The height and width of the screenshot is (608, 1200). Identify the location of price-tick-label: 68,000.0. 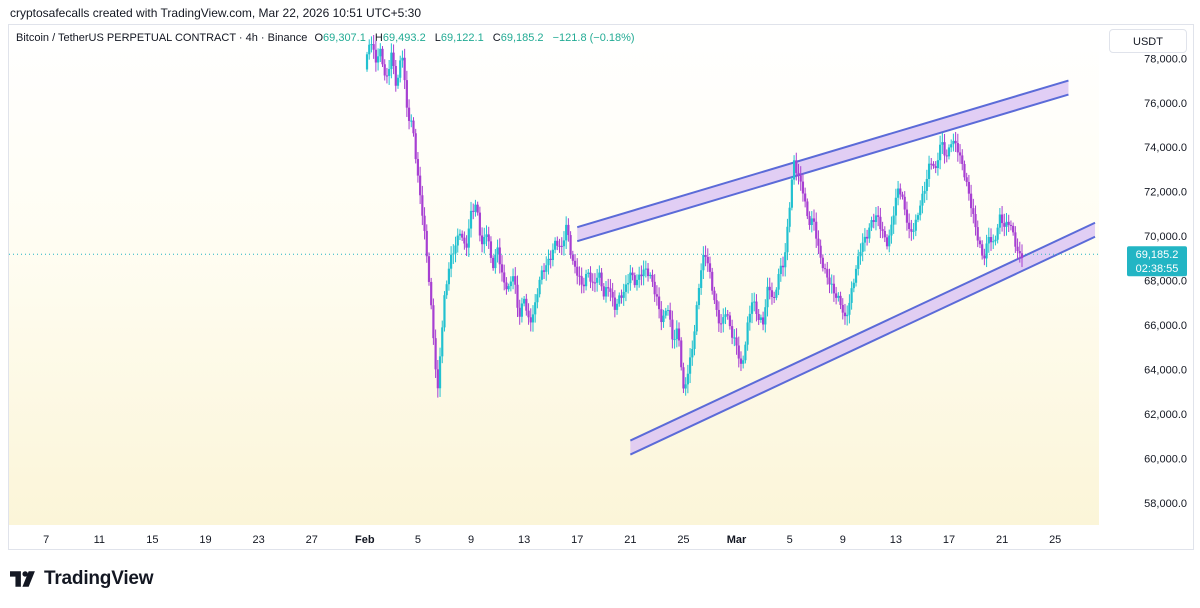
(1165, 282).